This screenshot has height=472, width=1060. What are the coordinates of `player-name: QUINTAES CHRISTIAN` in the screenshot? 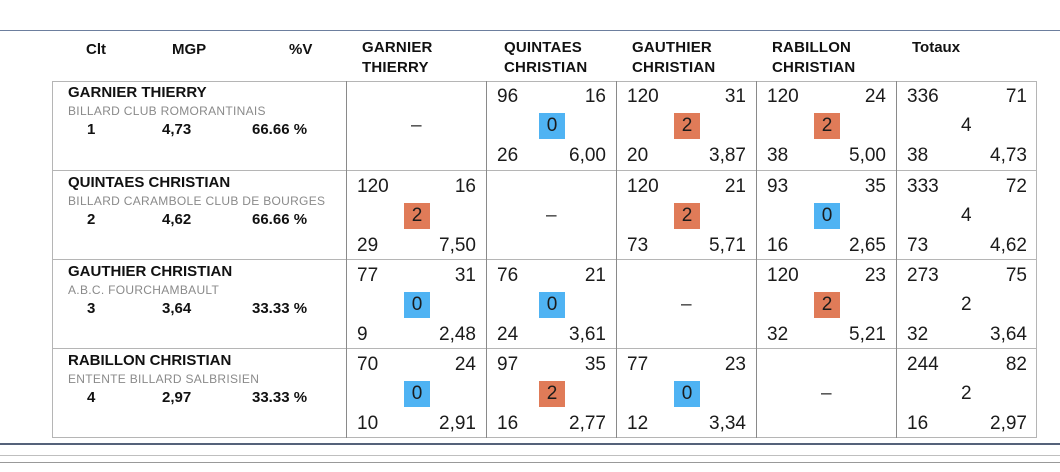 It's located at (149, 182).